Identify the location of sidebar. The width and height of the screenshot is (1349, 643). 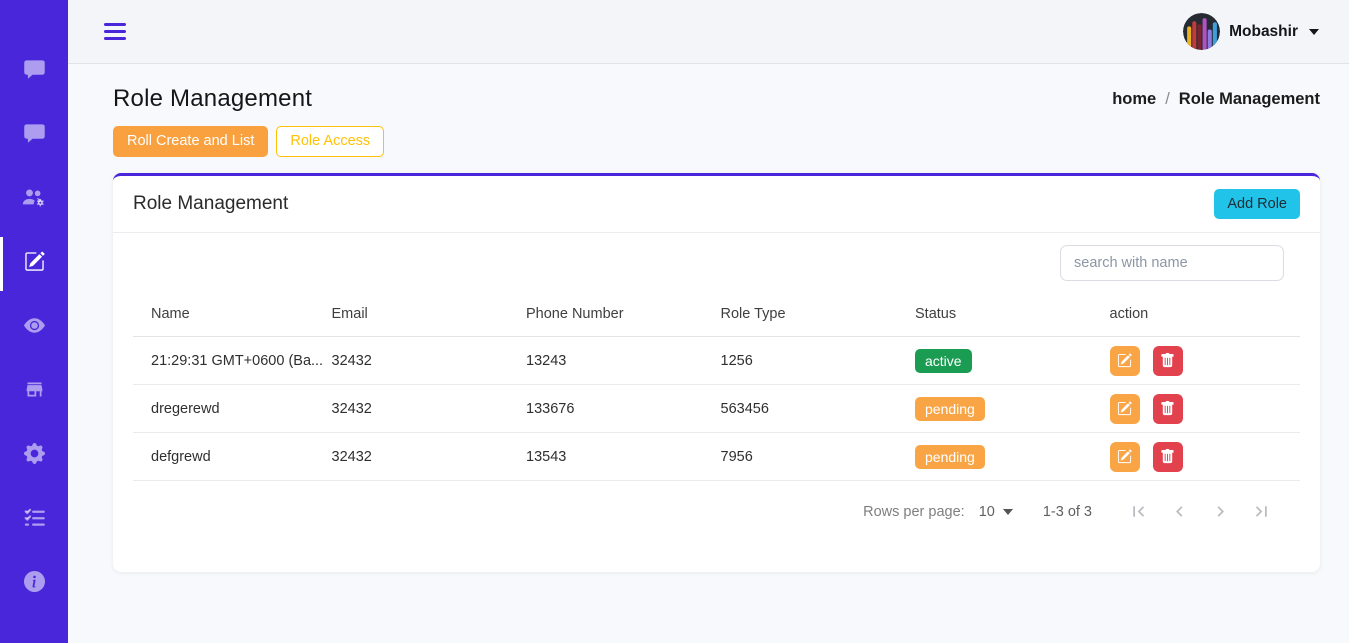
(34, 321).